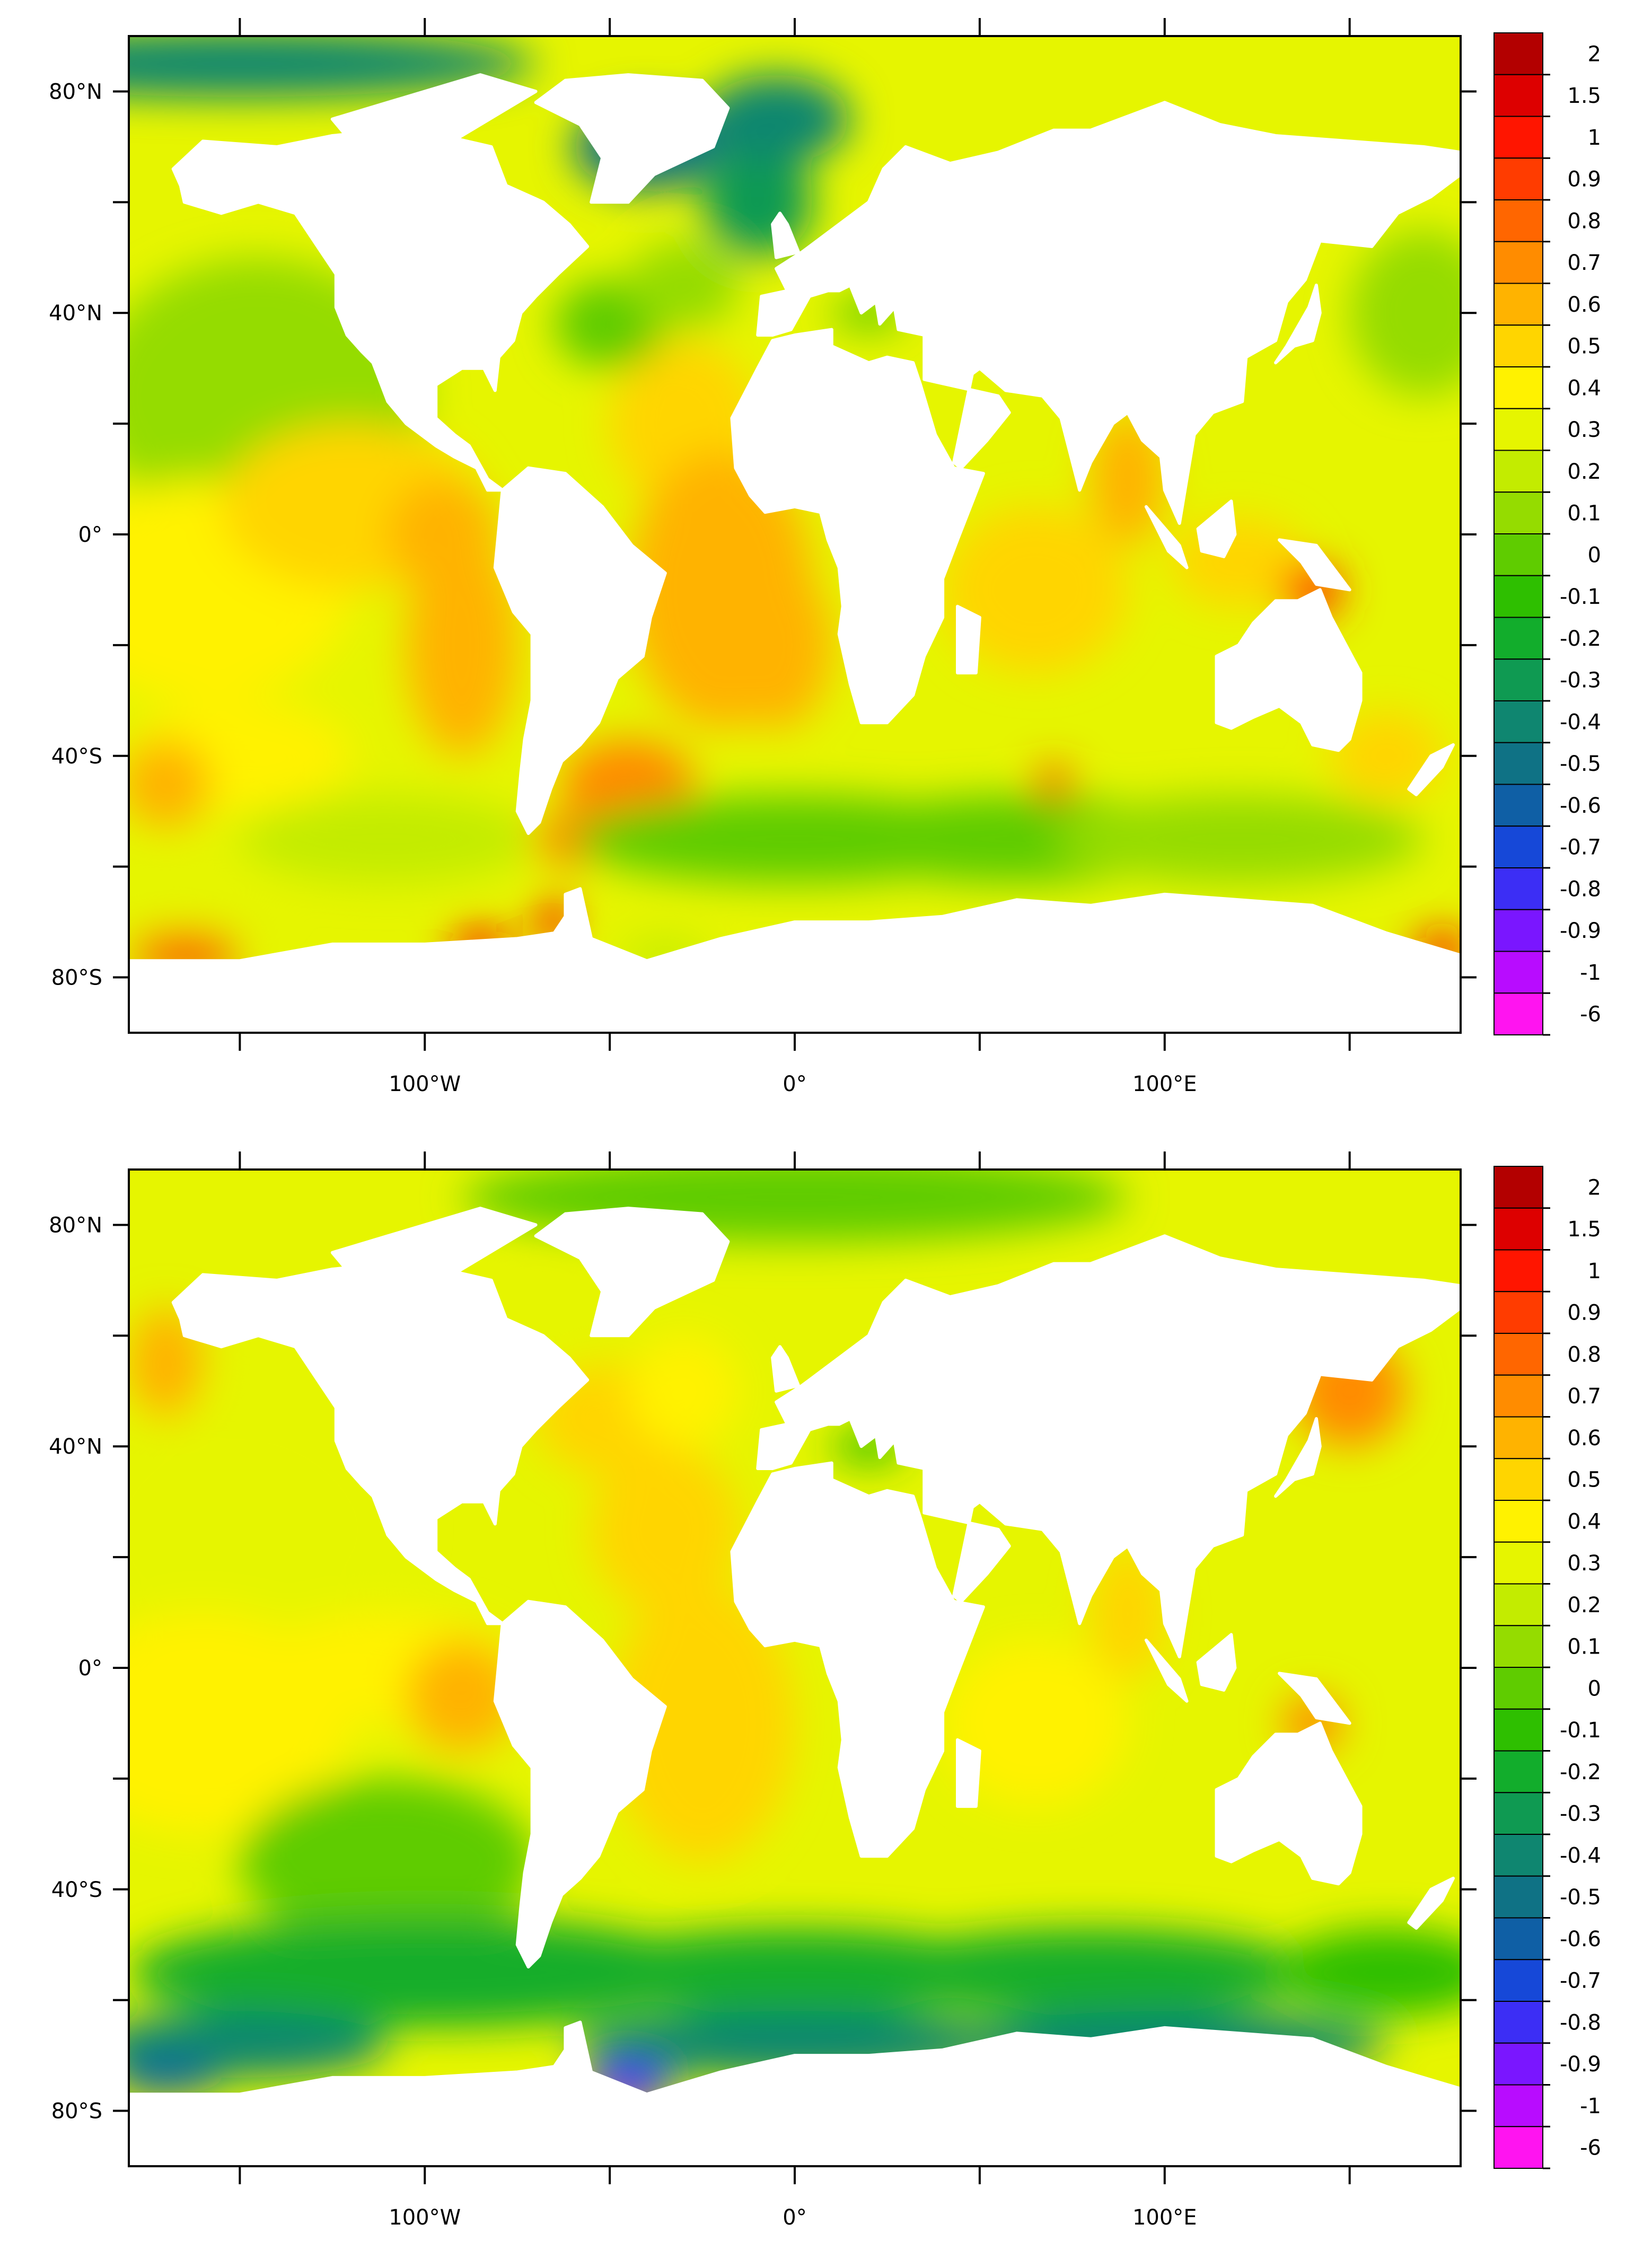 The width and height of the screenshot is (1643, 2268). I want to click on colorbar-label: -0.8, so click(1581, 2023).